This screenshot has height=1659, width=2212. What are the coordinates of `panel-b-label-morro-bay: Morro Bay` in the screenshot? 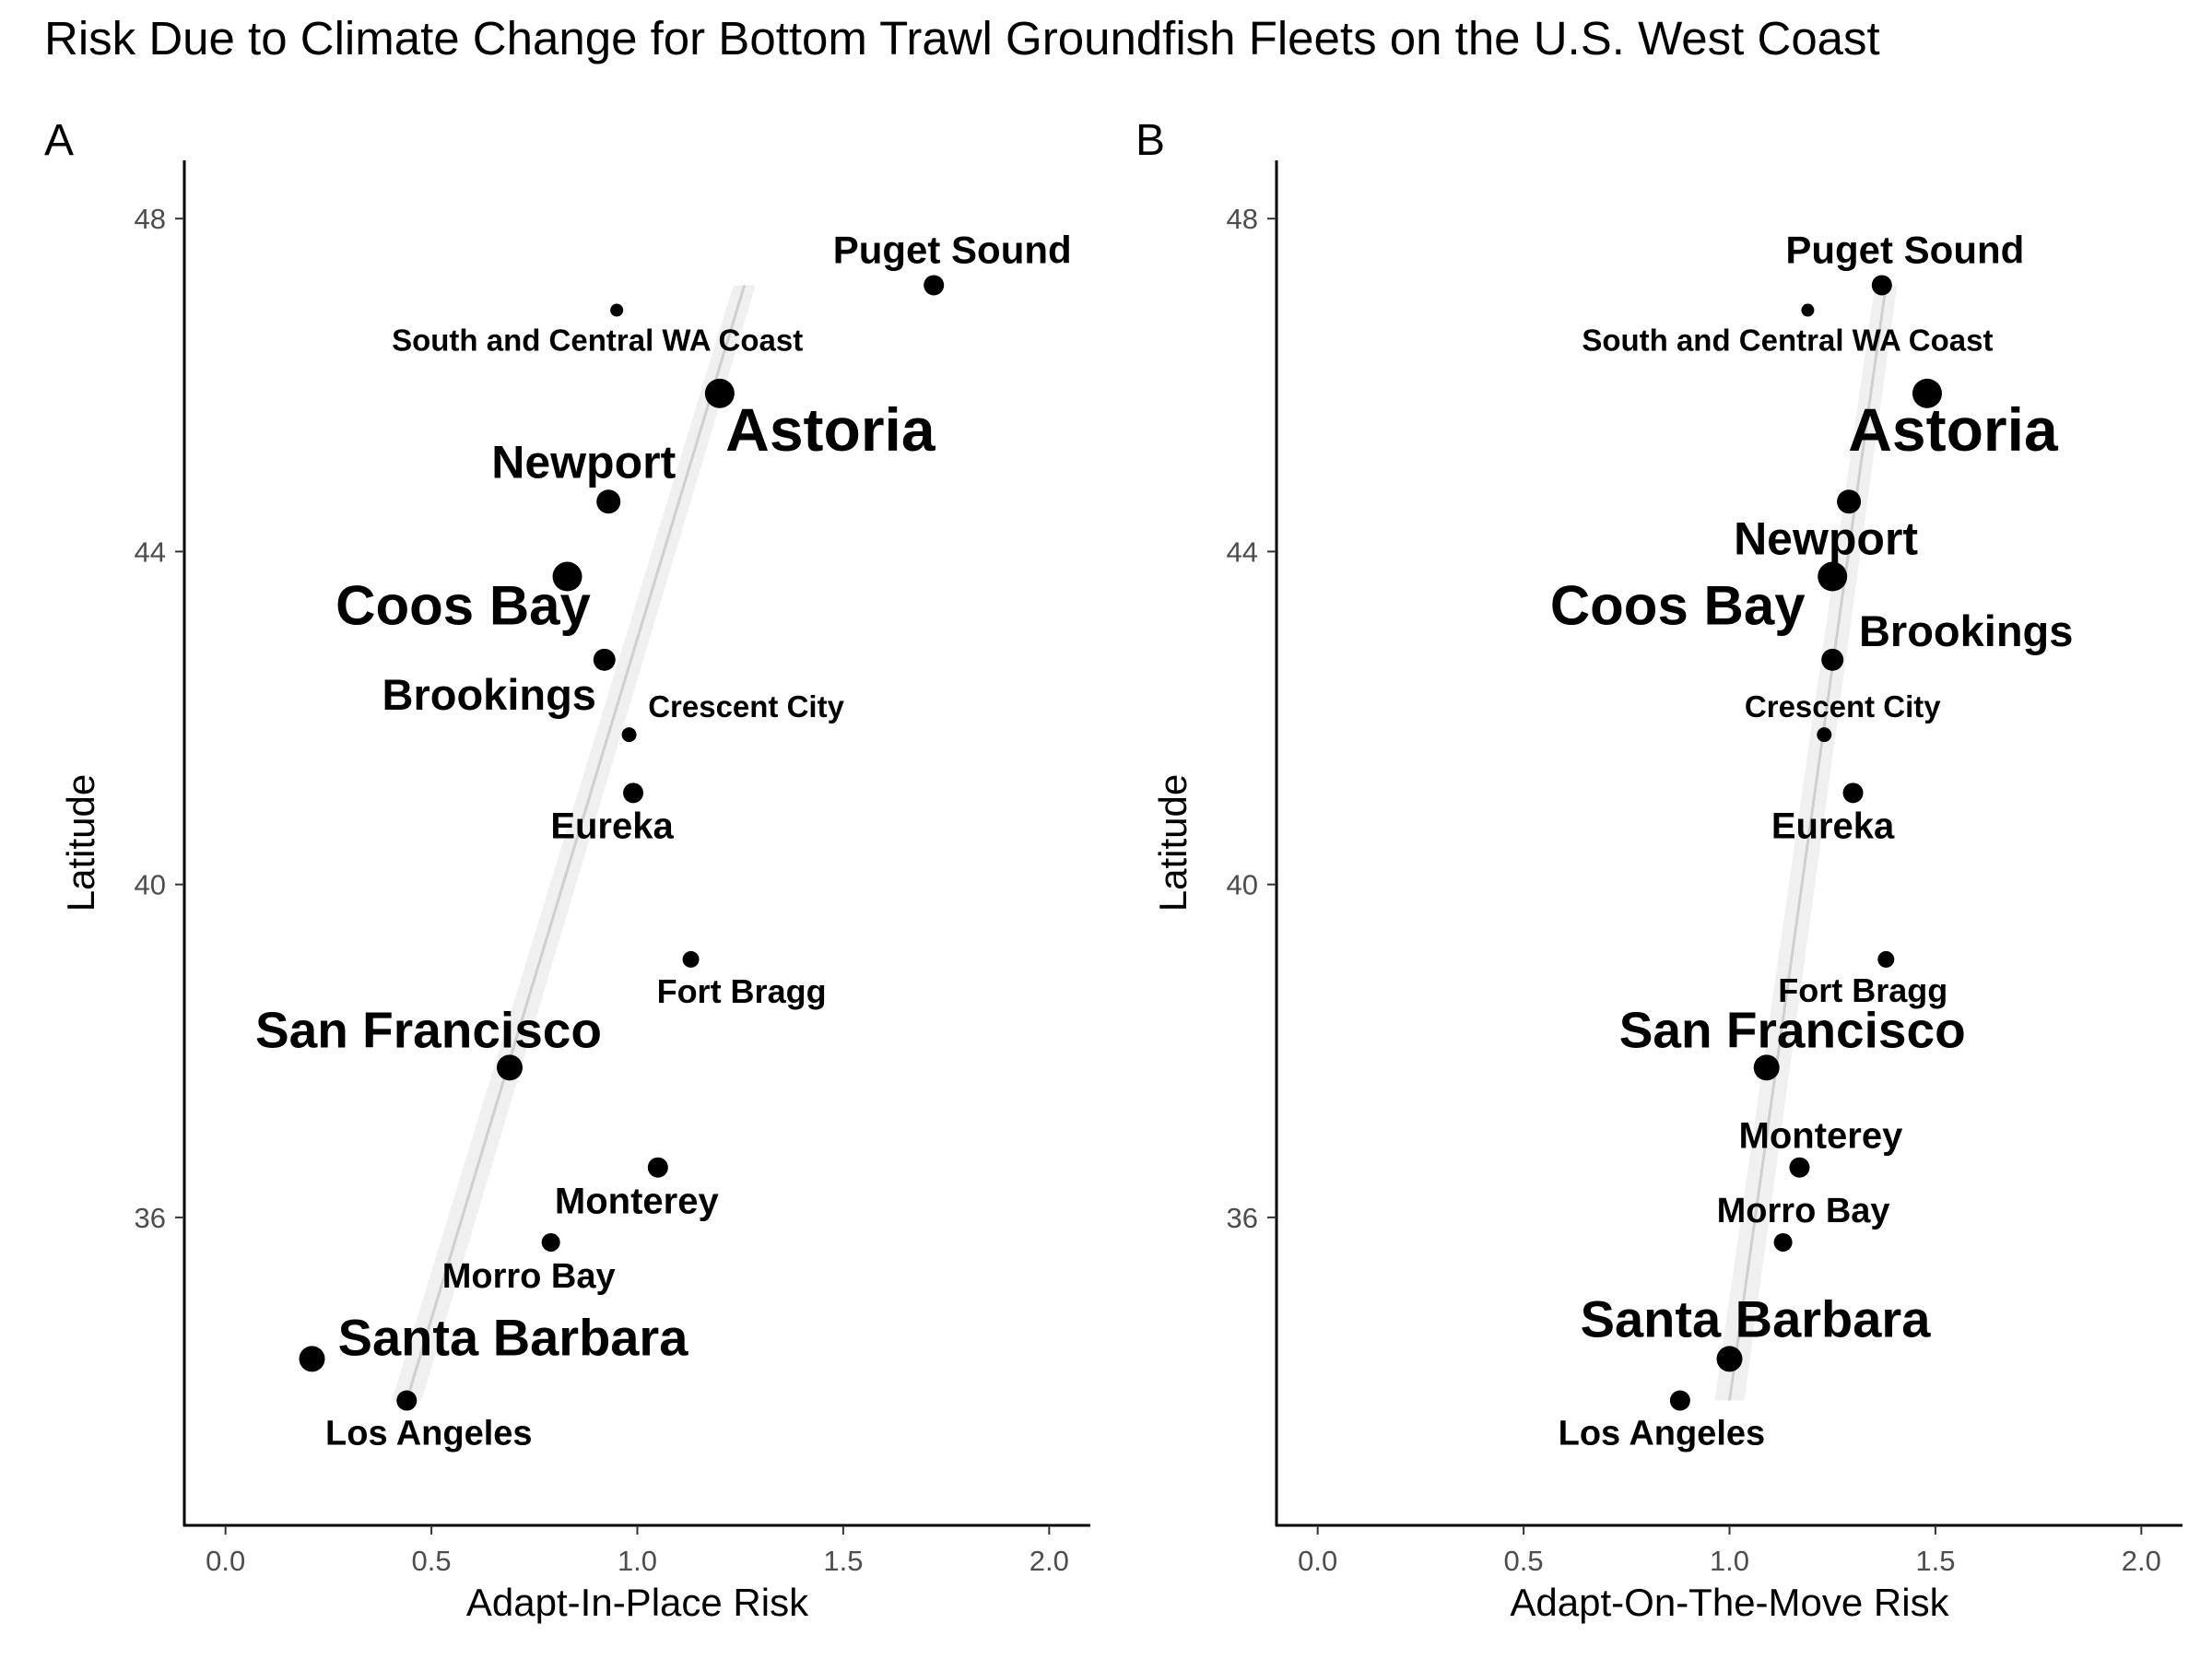 It's located at (1803, 1211).